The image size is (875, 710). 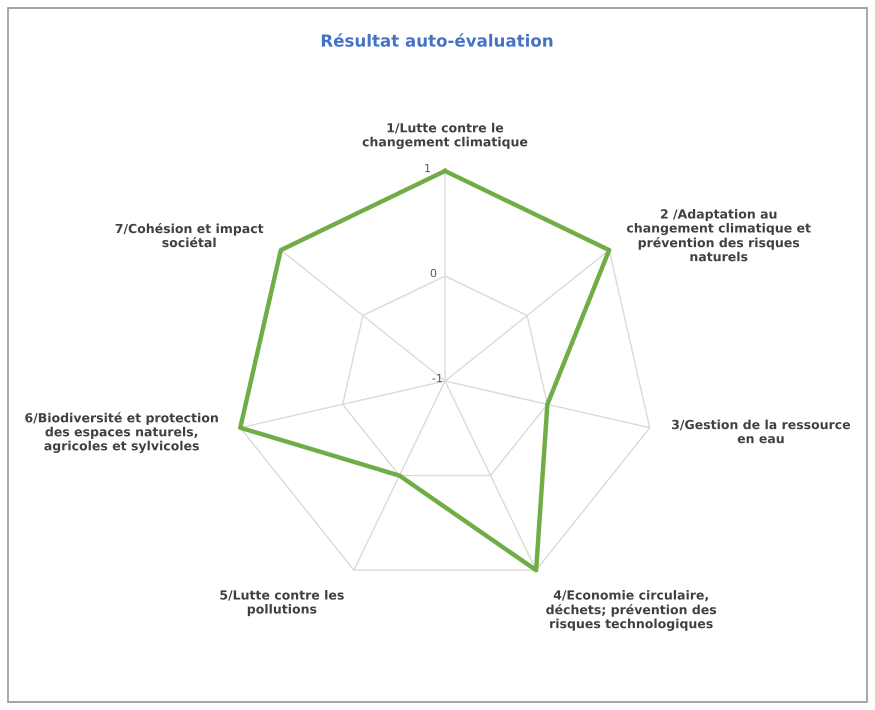 I want to click on spoke-label: 1/Lutte contre le changement climatique, so click(x=445, y=135).